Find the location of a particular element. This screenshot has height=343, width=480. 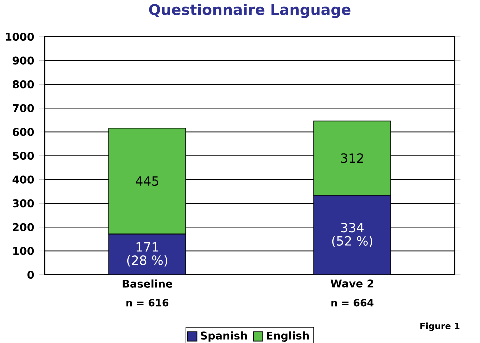

data-label: 171 (28 %) is located at coordinates (147, 254).